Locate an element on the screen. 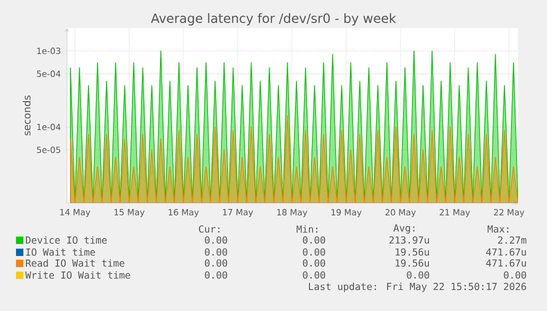 This screenshot has width=547, height=311. x-tick-label: 20 May is located at coordinates (400, 213).